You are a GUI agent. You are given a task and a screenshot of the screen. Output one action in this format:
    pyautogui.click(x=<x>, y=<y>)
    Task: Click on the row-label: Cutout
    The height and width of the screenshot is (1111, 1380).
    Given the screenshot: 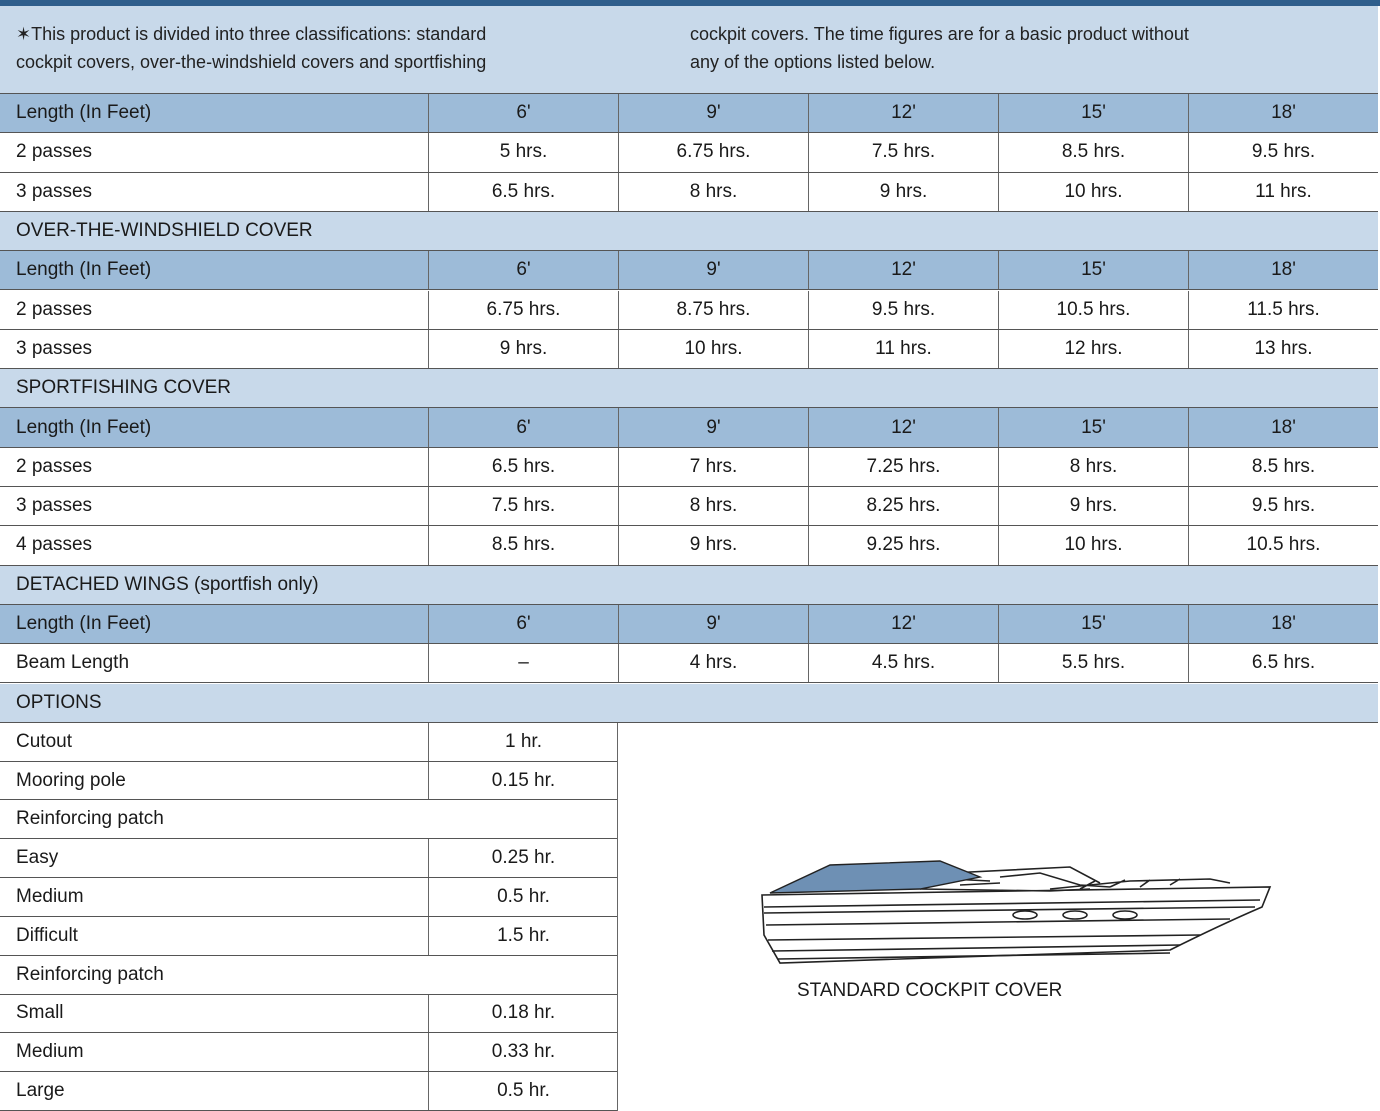 What is the action you would take?
    pyautogui.click(x=44, y=741)
    